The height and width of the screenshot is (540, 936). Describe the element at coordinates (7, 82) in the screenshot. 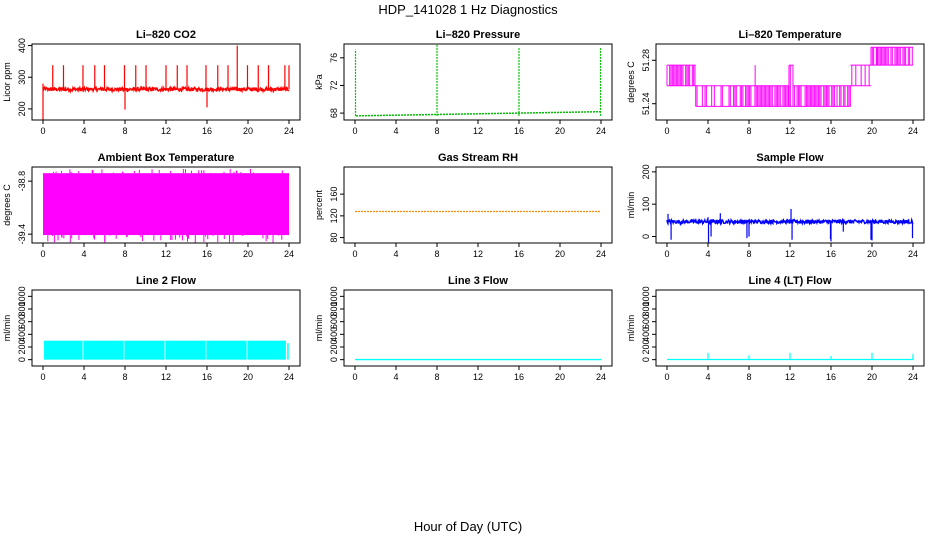

I see `y-axis-label: Licor ppm` at that location.